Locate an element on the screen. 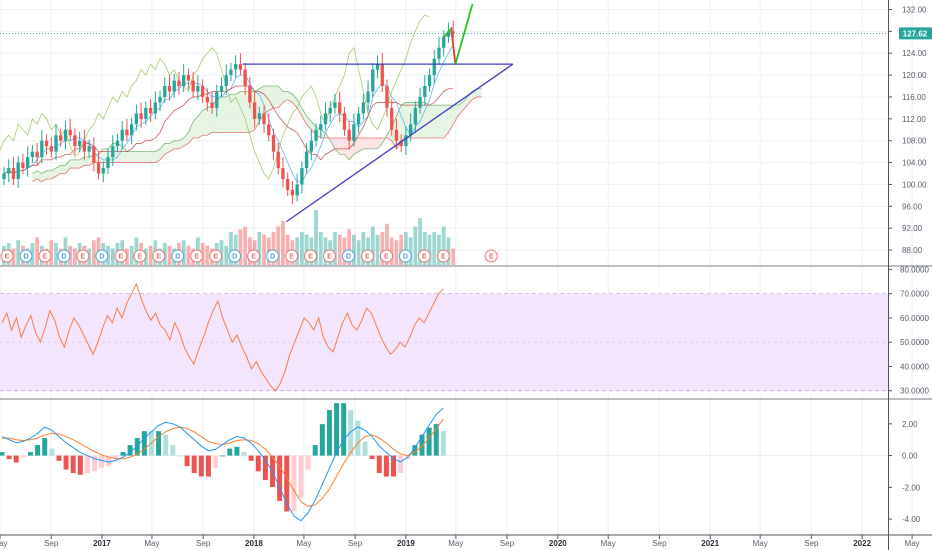 The image size is (932, 550). macd-line is located at coordinates (222, 464).